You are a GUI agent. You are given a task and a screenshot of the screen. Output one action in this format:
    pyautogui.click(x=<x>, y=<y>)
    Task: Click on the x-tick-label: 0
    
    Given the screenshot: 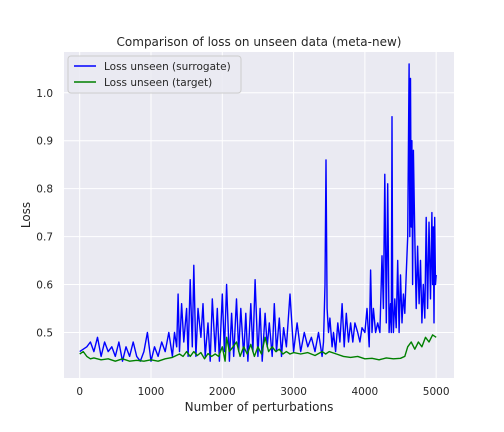 What is the action you would take?
    pyautogui.click(x=79, y=392)
    